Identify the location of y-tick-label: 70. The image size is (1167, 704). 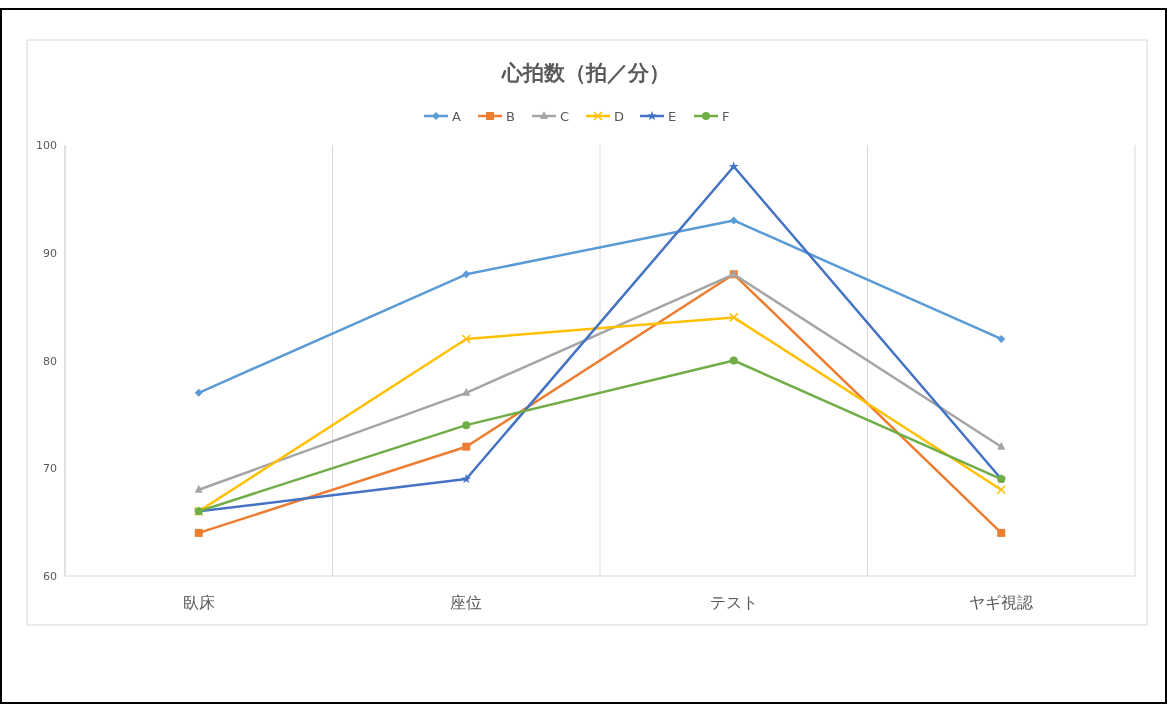
(50, 469).